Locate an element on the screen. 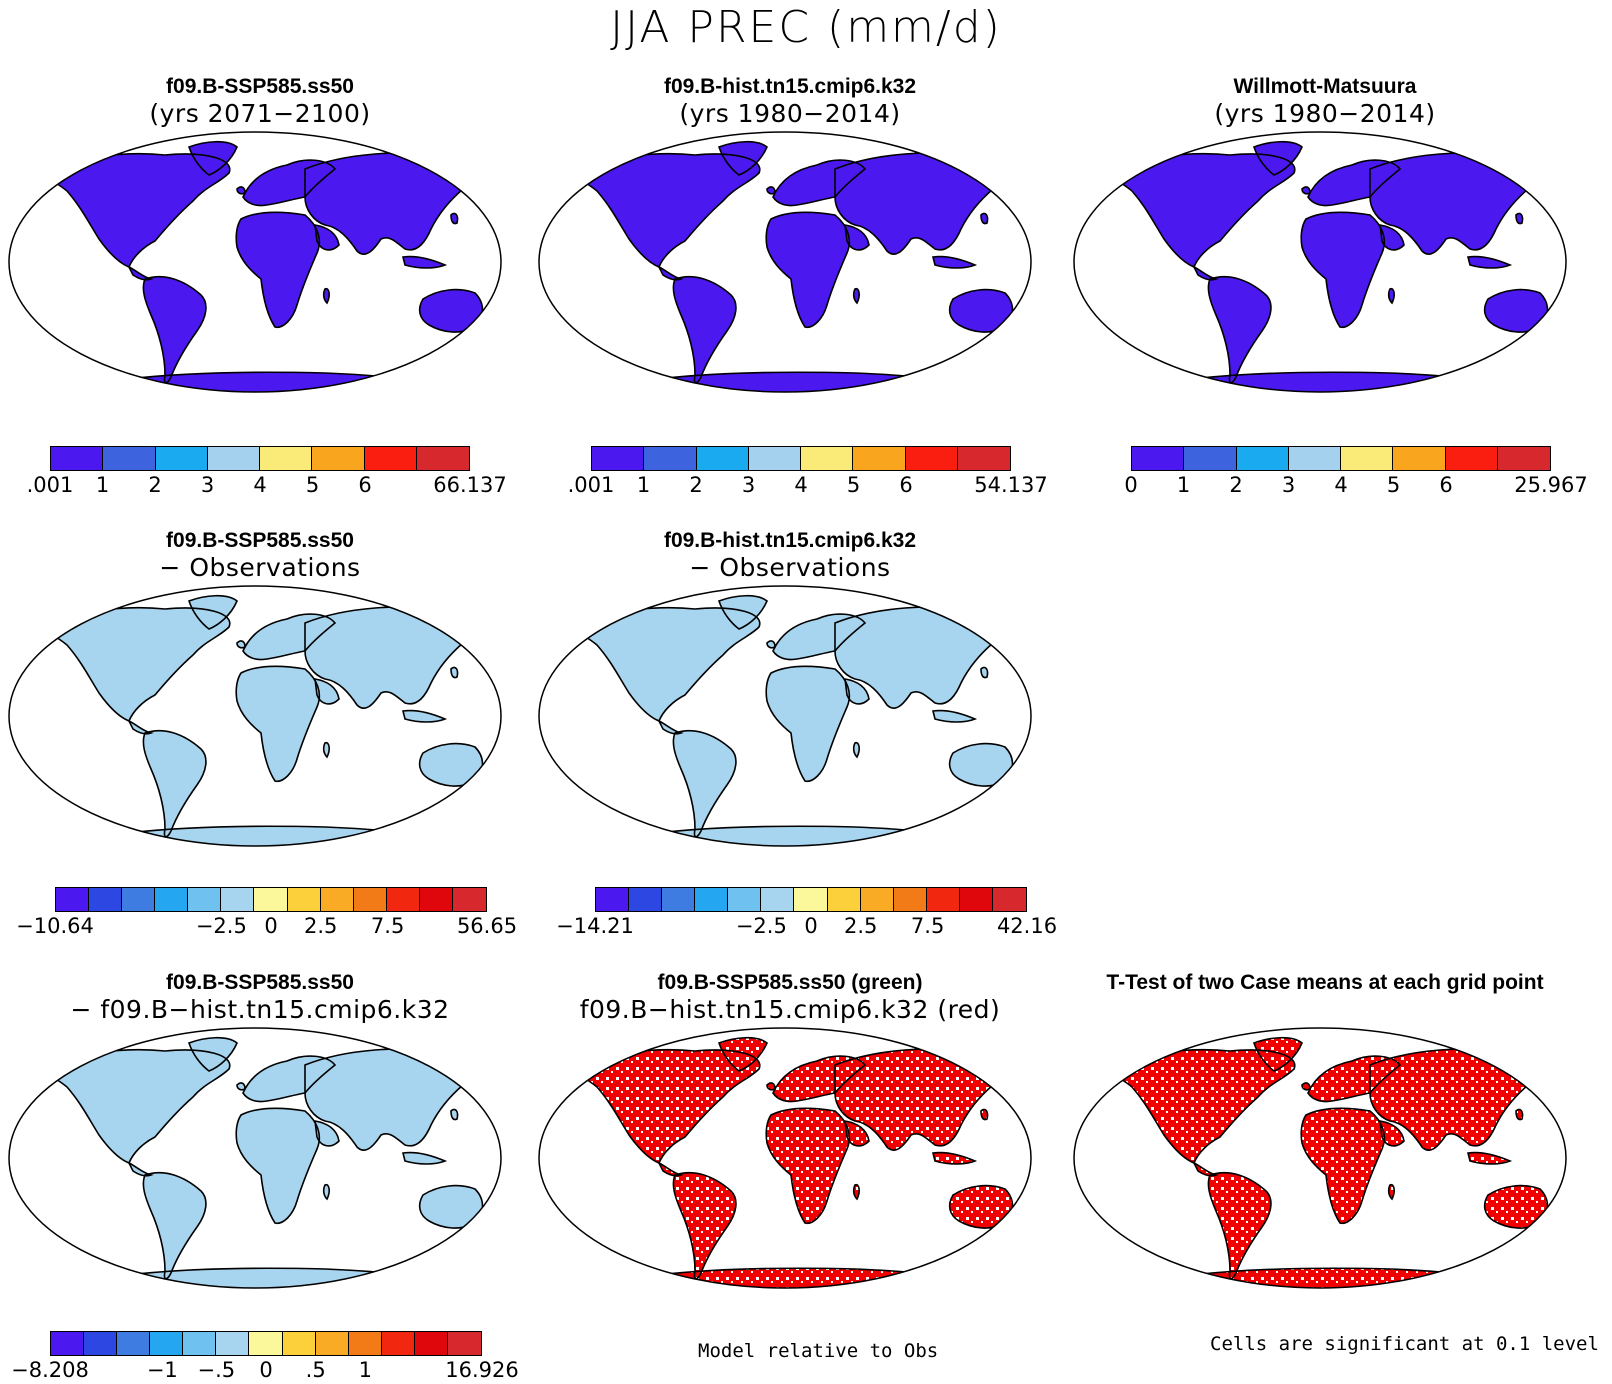 The height and width of the screenshot is (1384, 1612). colorbar-label: −10.64 is located at coordinates (55, 926).